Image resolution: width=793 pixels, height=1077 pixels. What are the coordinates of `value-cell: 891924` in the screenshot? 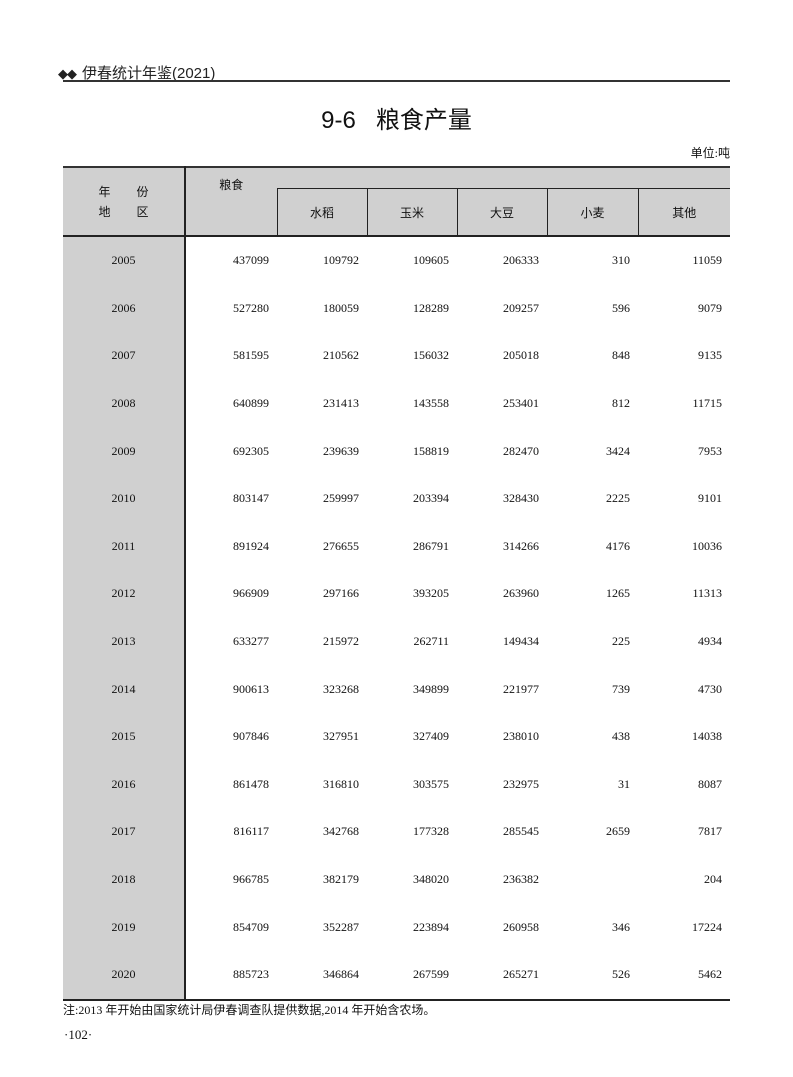 It's located at (251, 545).